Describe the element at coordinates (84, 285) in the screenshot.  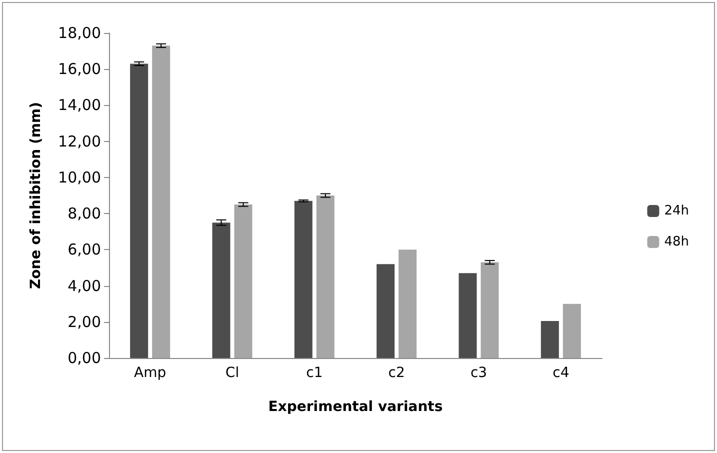
I see `y-tick-label: 4,00` at that location.